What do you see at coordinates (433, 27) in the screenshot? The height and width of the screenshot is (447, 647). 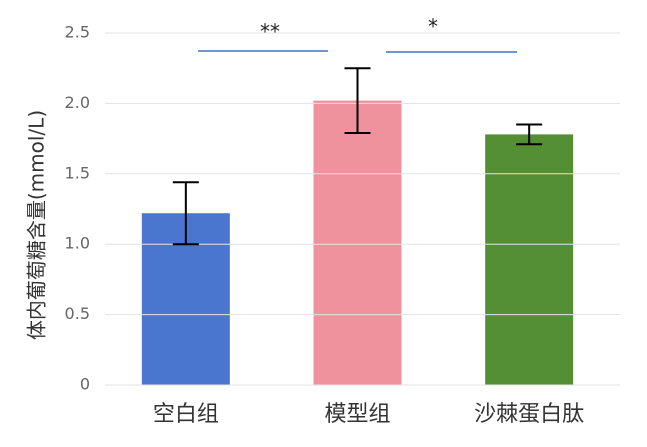 I see `significance-mark: *` at bounding box center [433, 27].